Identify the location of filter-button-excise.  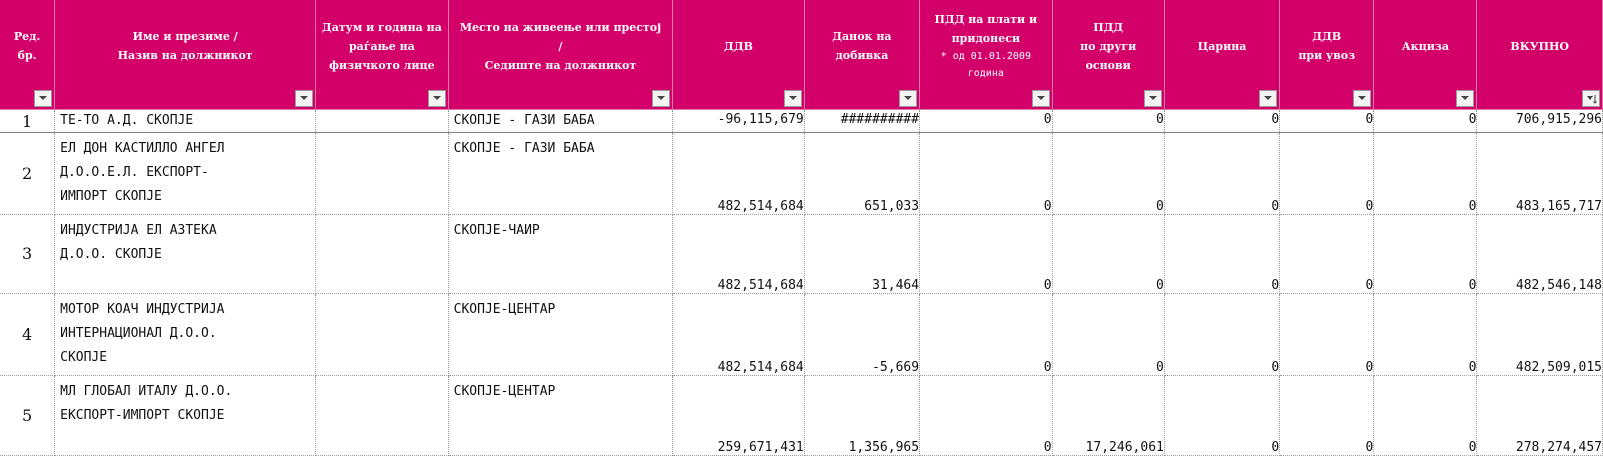
(1465, 98).